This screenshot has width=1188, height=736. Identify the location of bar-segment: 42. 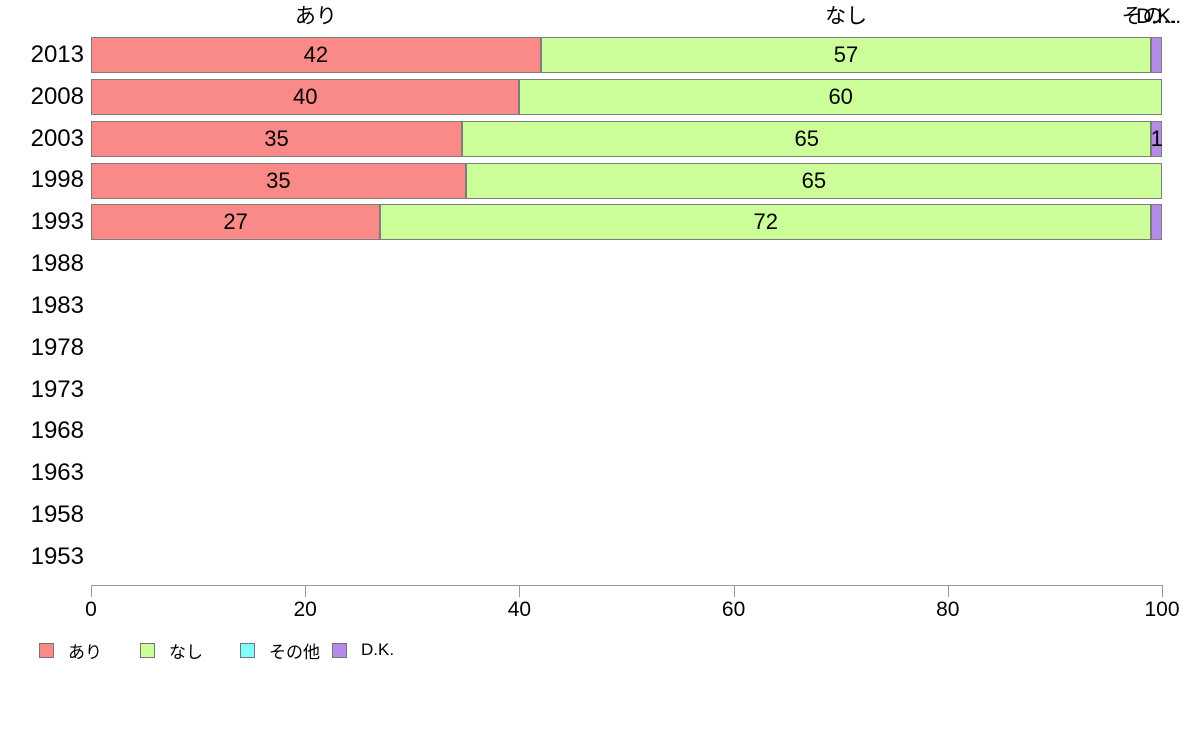
(316, 55).